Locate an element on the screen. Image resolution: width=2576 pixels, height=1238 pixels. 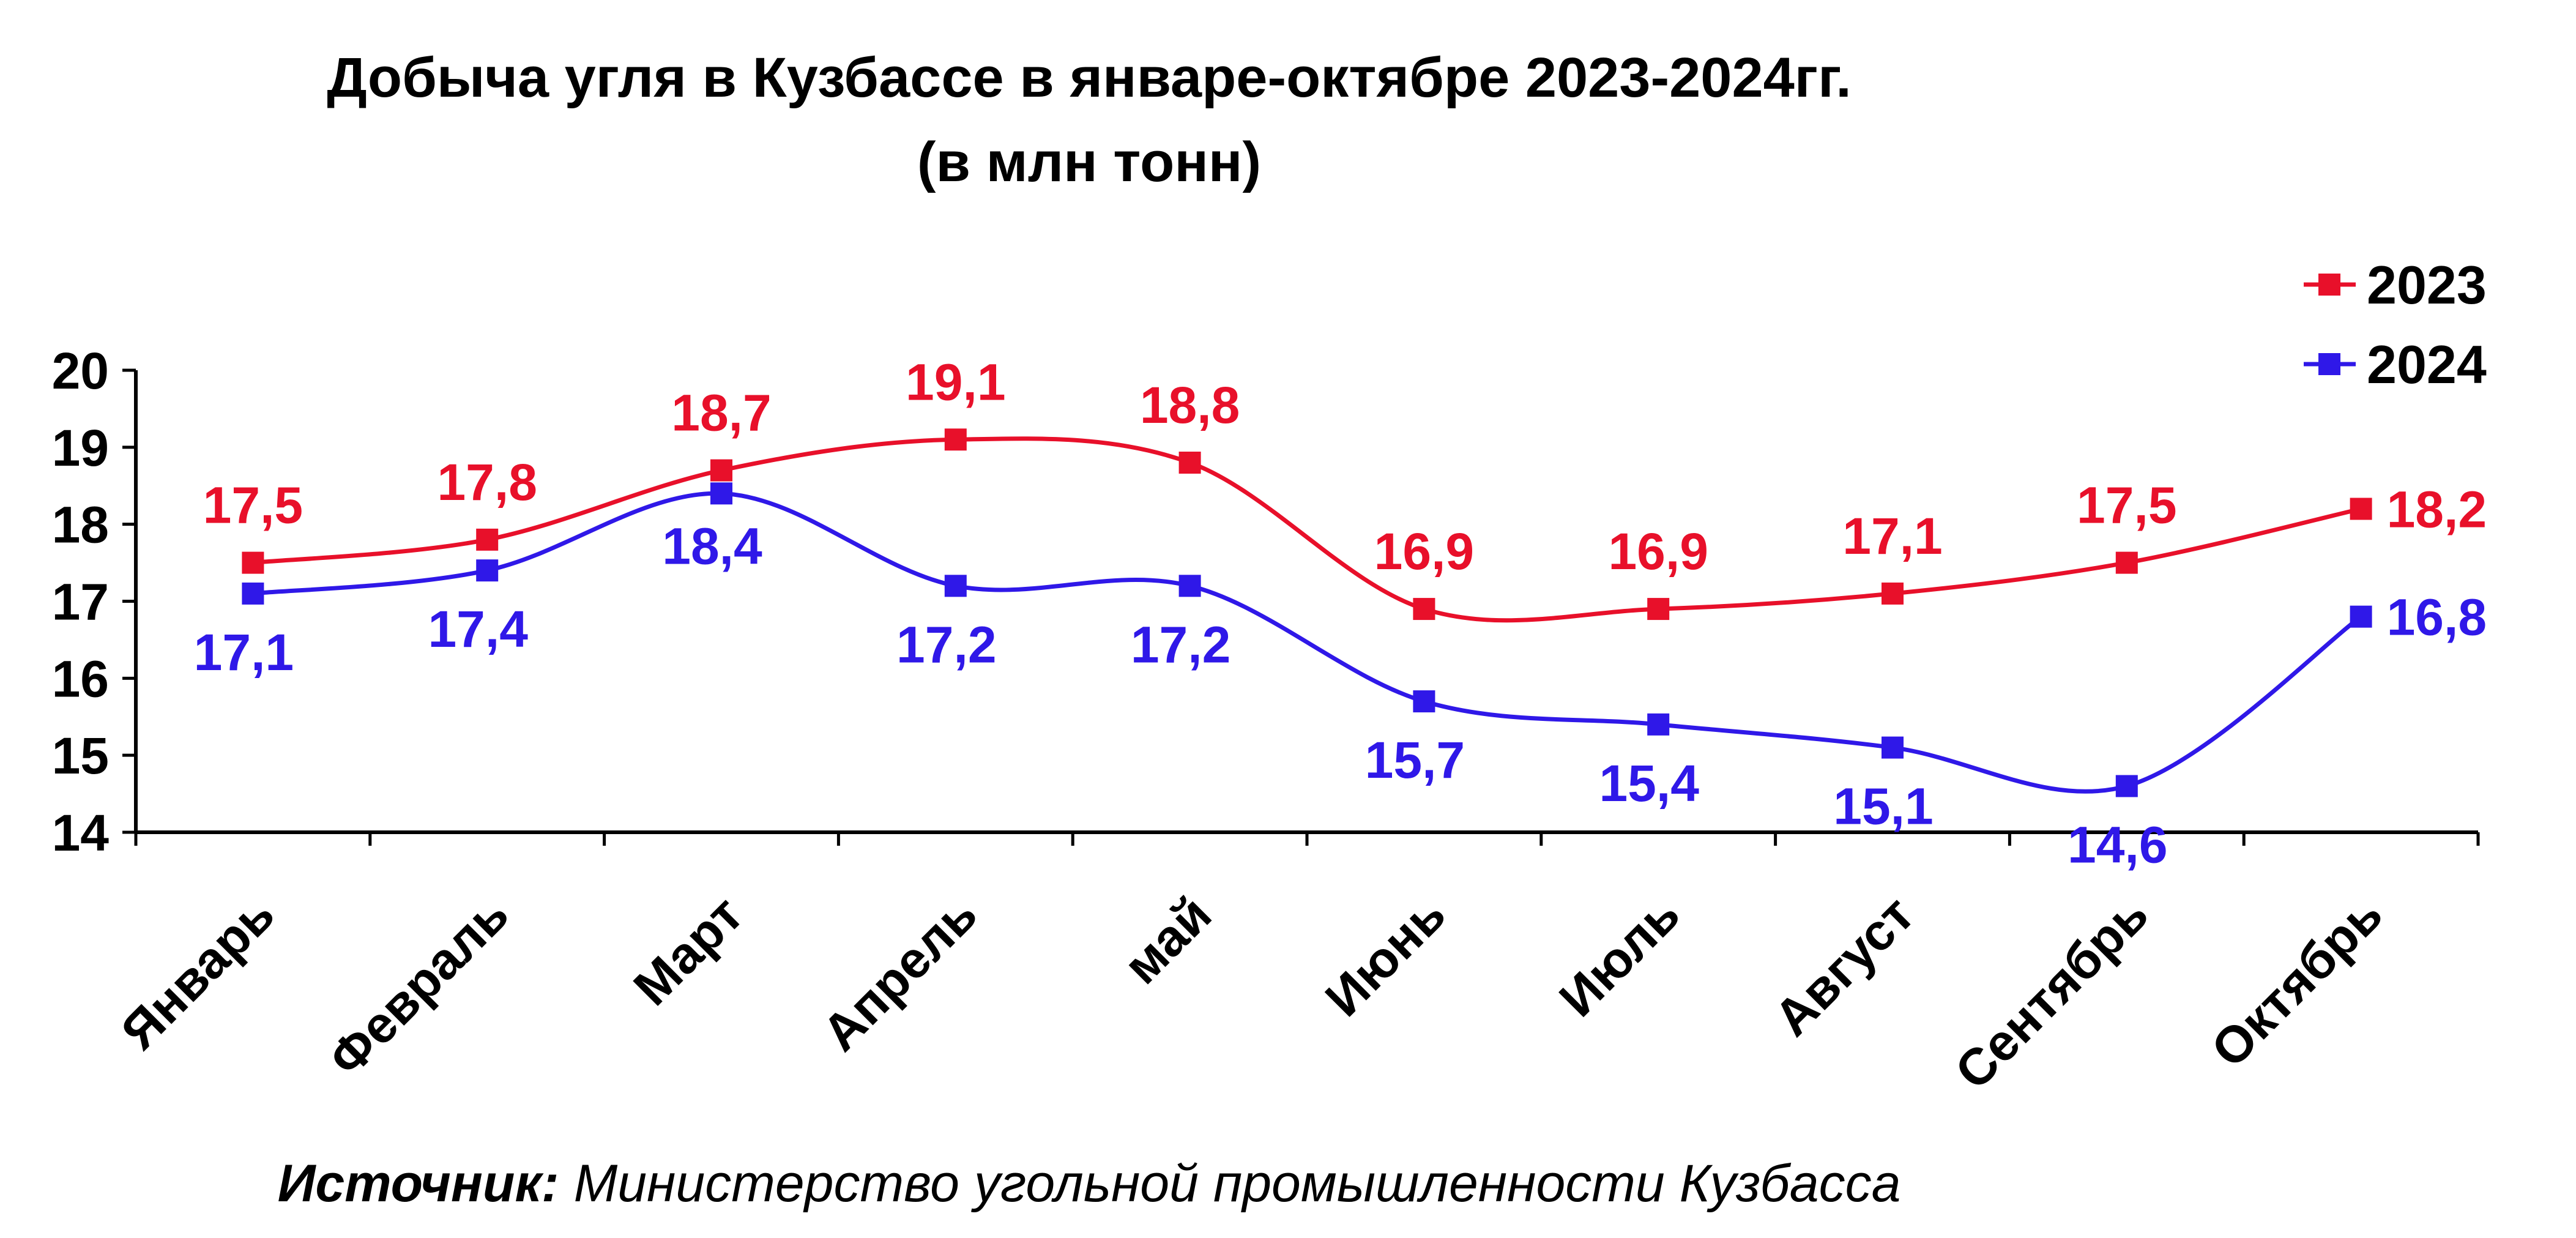
data-label-2024: 15,4 is located at coordinates (1649, 783).